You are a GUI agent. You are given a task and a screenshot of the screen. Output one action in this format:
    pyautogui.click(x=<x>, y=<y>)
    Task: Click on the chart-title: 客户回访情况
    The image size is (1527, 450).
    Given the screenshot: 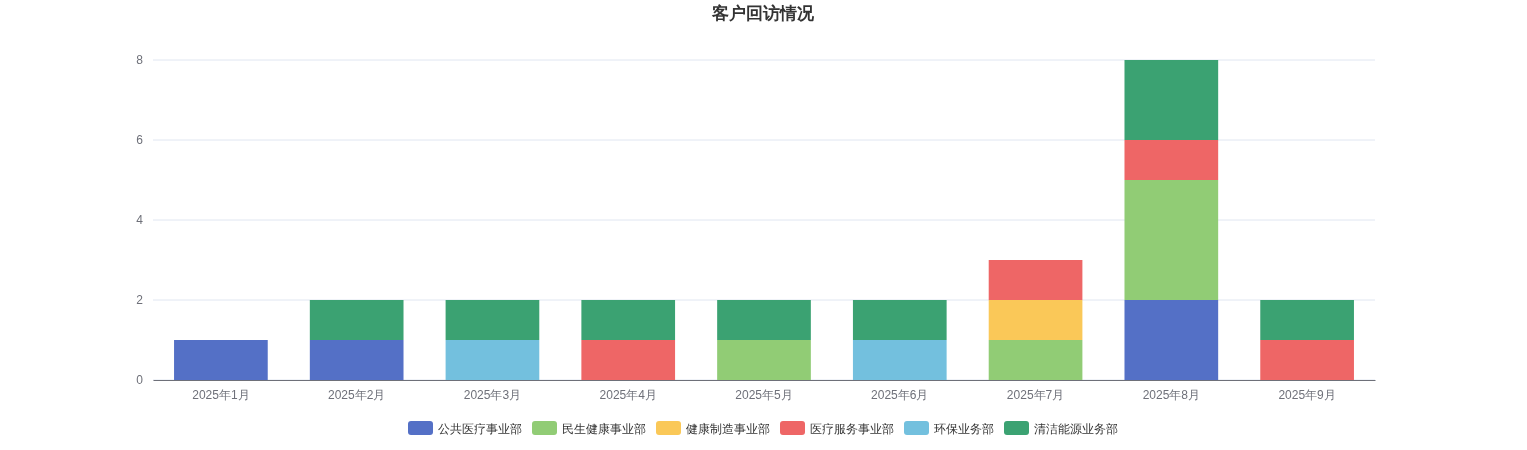 What is the action you would take?
    pyautogui.click(x=763, y=13)
    